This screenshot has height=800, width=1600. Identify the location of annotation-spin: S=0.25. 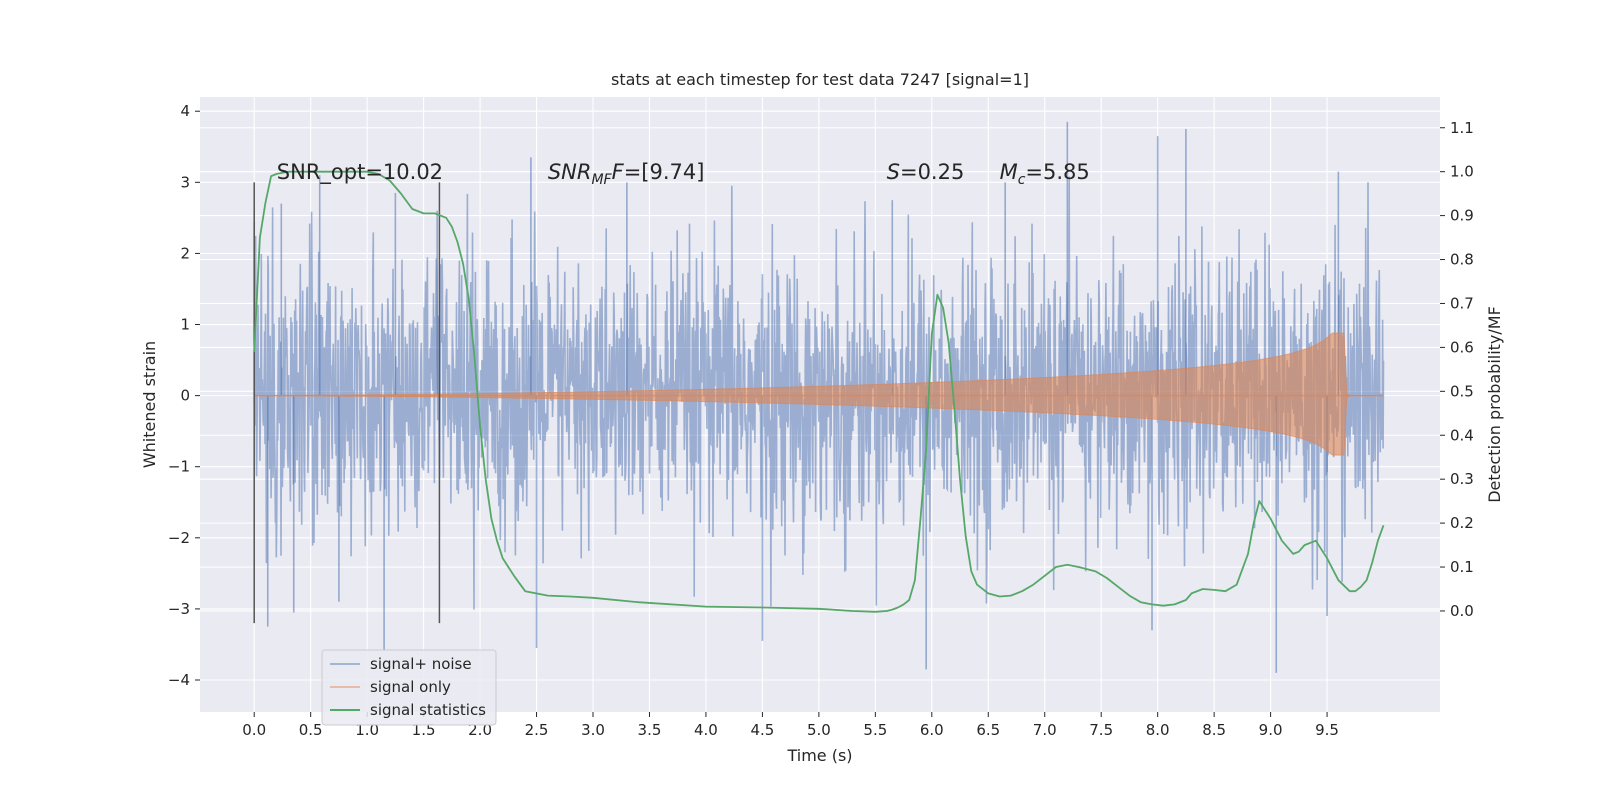
(926, 172).